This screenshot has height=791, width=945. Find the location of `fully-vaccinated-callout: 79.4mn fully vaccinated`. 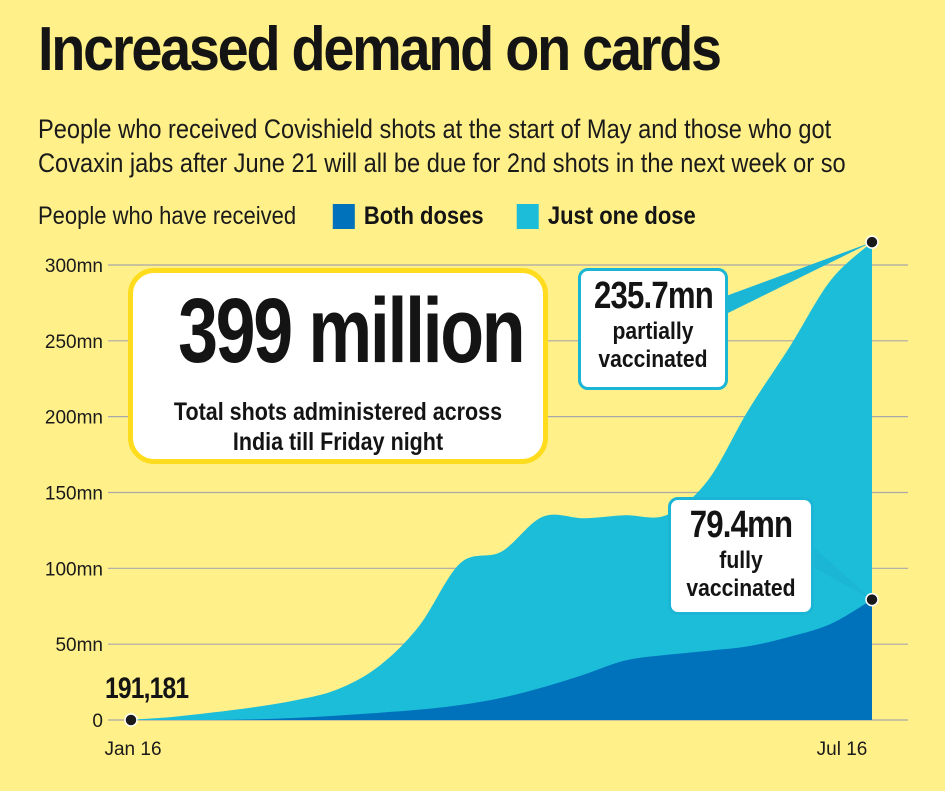

fully-vaccinated-callout: 79.4mn fully vaccinated is located at coordinates (741, 556).